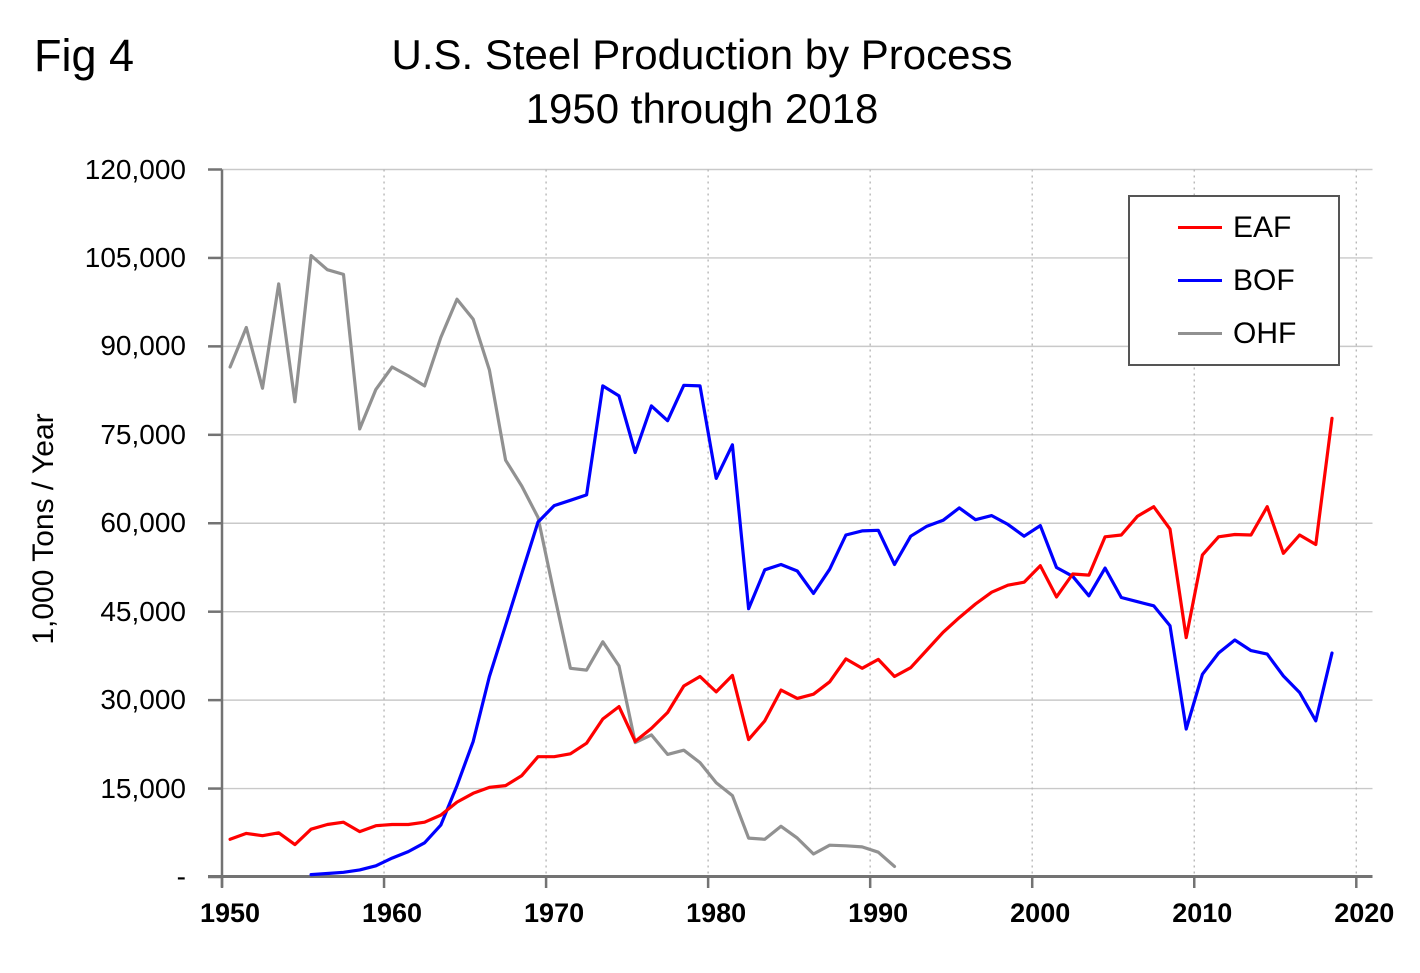  Describe the element at coordinates (1202, 913) in the screenshot. I see `x-tick-label: 2010` at that location.